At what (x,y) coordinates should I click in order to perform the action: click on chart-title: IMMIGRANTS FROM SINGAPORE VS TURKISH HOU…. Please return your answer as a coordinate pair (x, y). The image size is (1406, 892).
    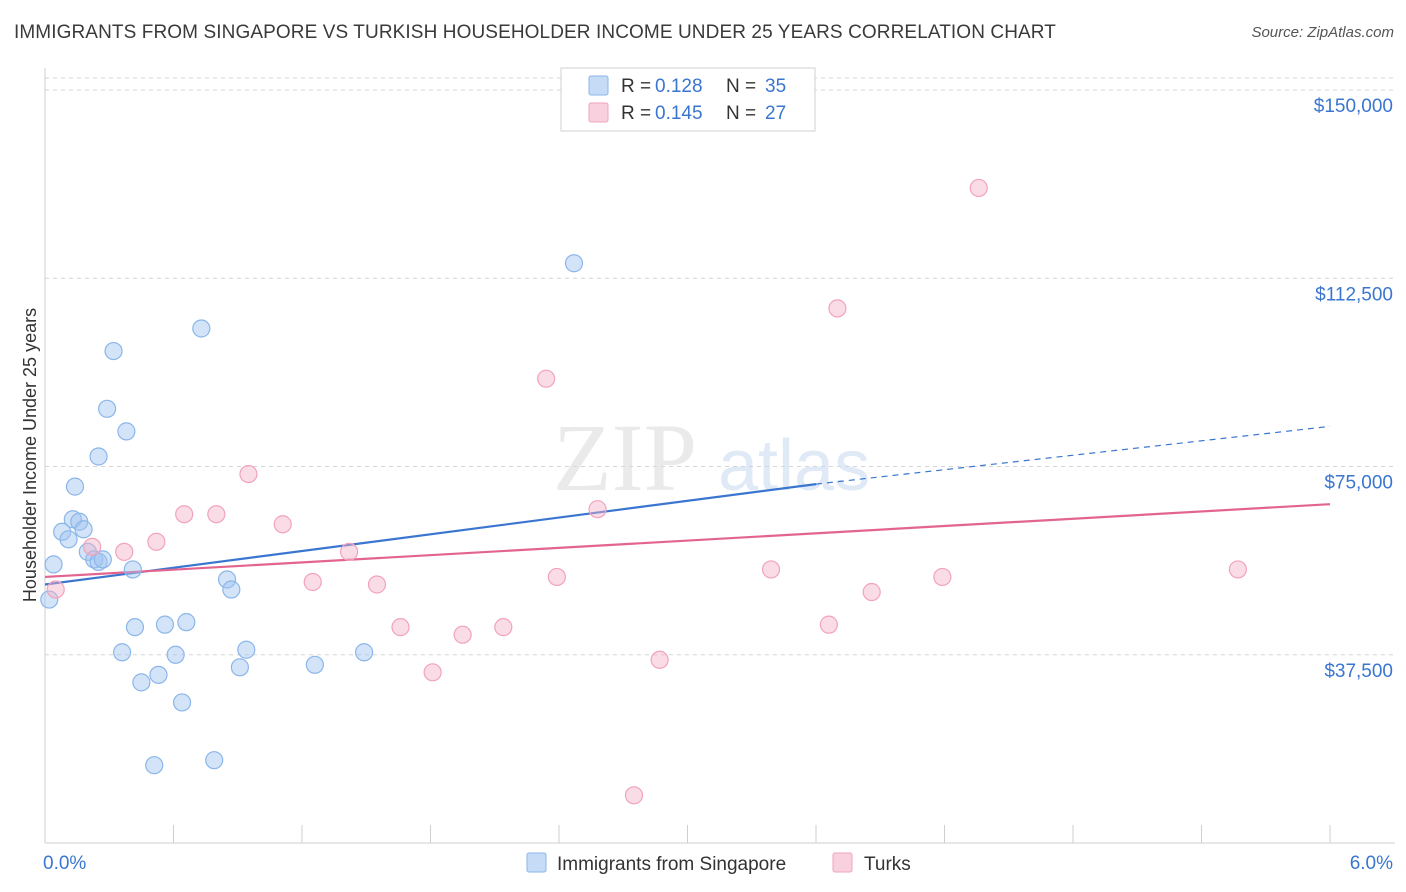
    Looking at the image, I should click on (535, 32).